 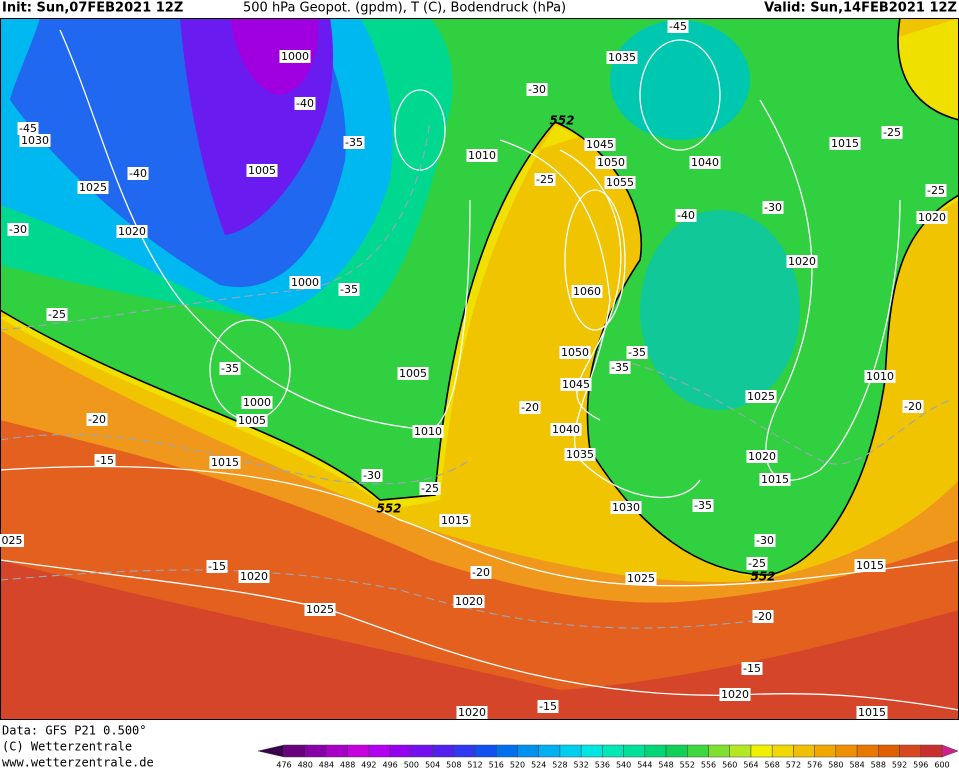 I want to click on isobar-label: 1005, so click(x=413, y=373).